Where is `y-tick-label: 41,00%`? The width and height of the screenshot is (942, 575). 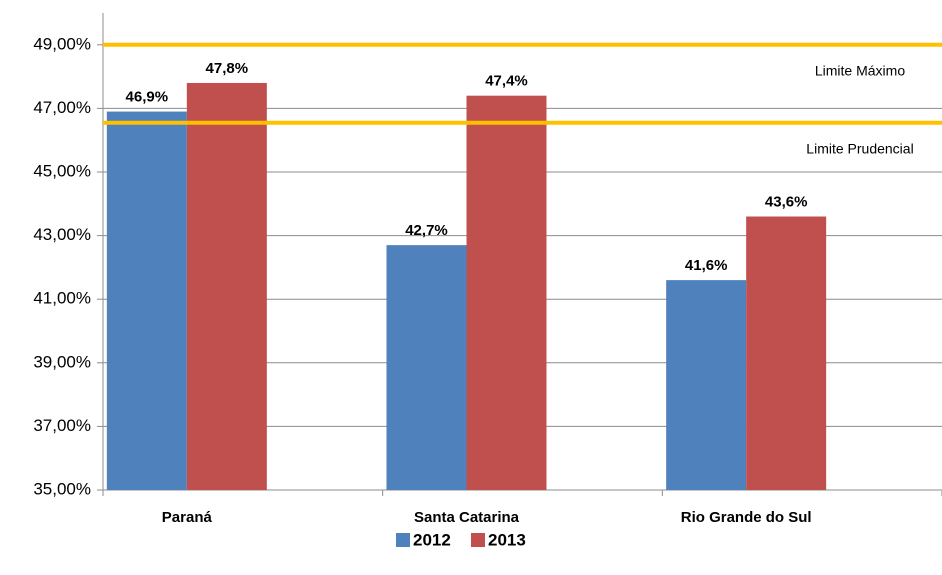
y-tick-label: 41,00% is located at coordinates (62, 298).